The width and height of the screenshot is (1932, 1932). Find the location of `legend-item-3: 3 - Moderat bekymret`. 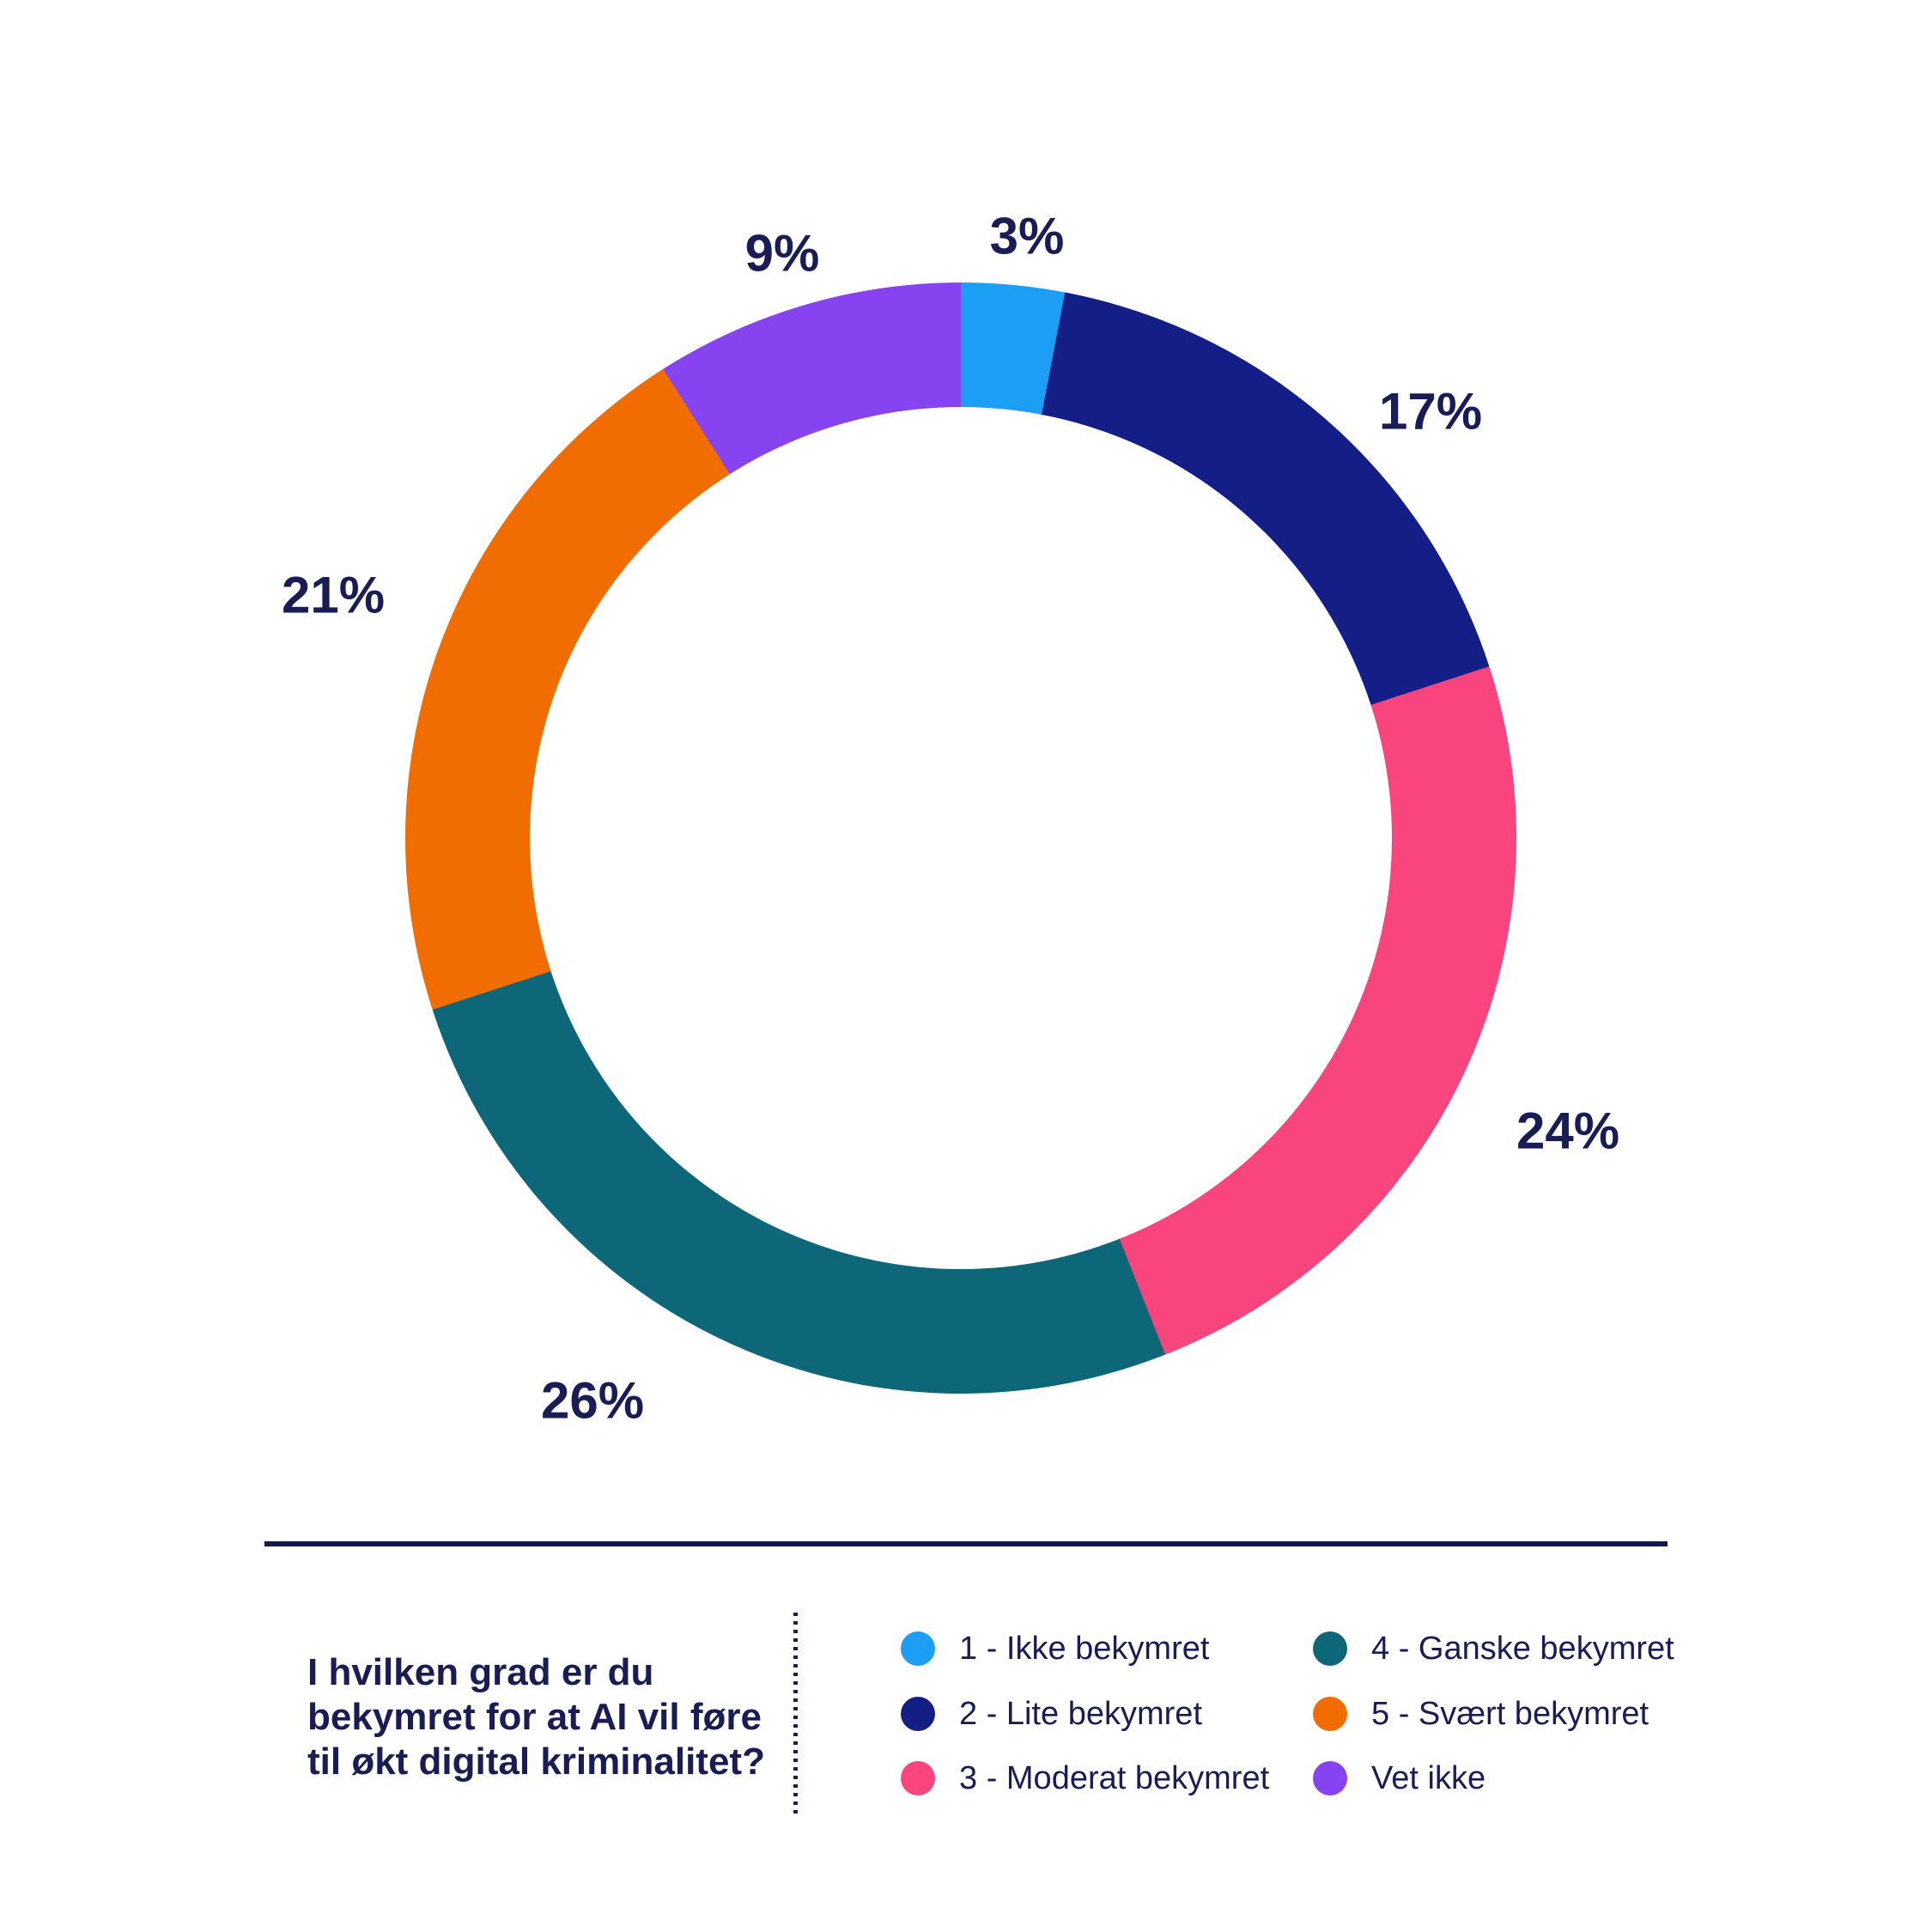

legend-item-3: 3 - Moderat bekymret is located at coordinates (1085, 1778).